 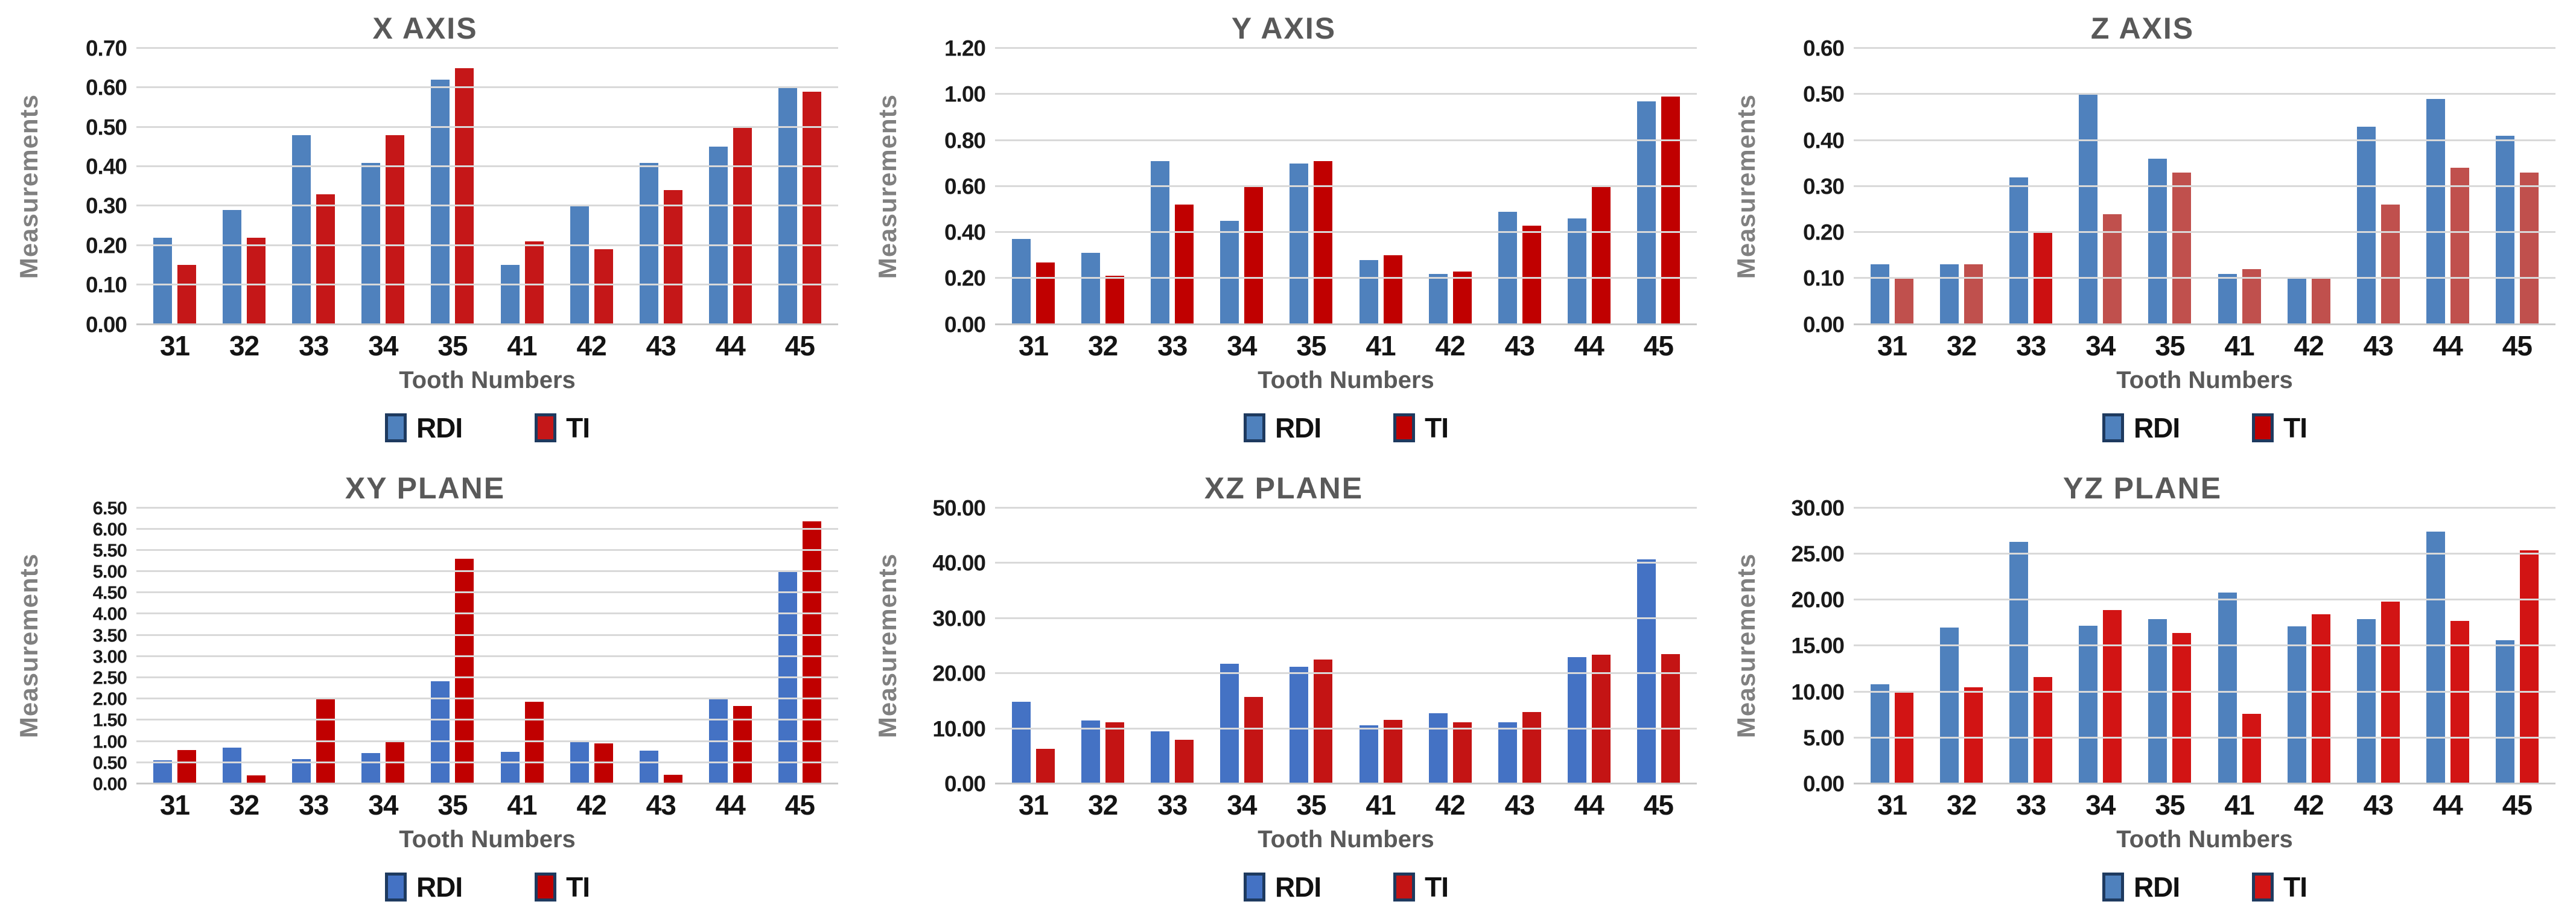 What do you see at coordinates (109, 614) in the screenshot?
I see `y-tick-label: 4.00` at bounding box center [109, 614].